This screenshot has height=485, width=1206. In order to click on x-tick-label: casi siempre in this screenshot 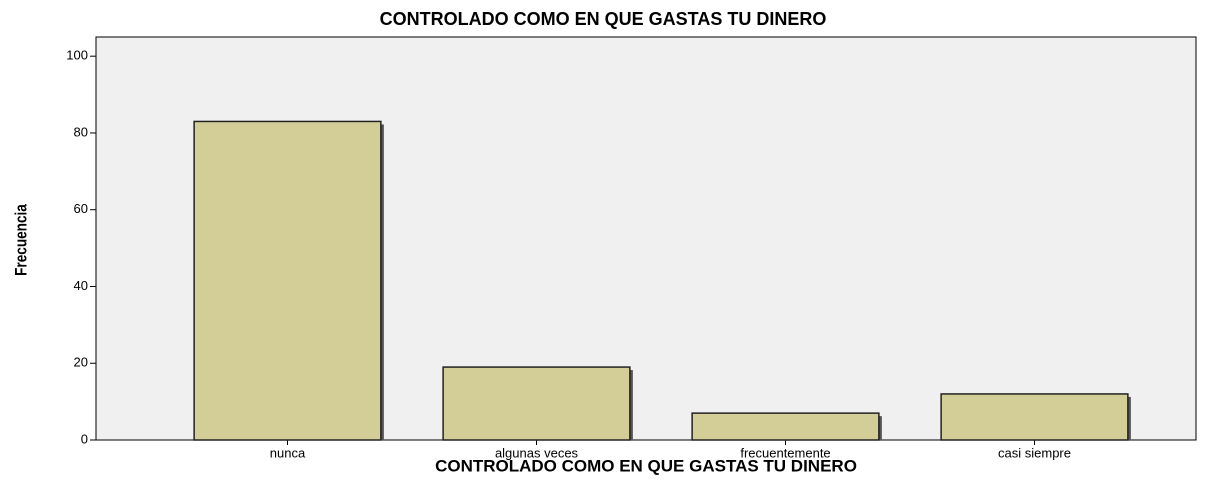, I will do `click(1034, 452)`.